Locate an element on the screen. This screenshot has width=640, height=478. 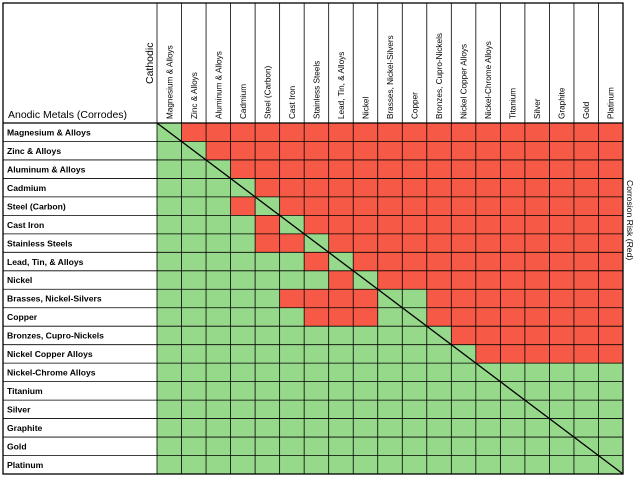
column-label: Lead, Tin, & Alloys is located at coordinates (341, 85).